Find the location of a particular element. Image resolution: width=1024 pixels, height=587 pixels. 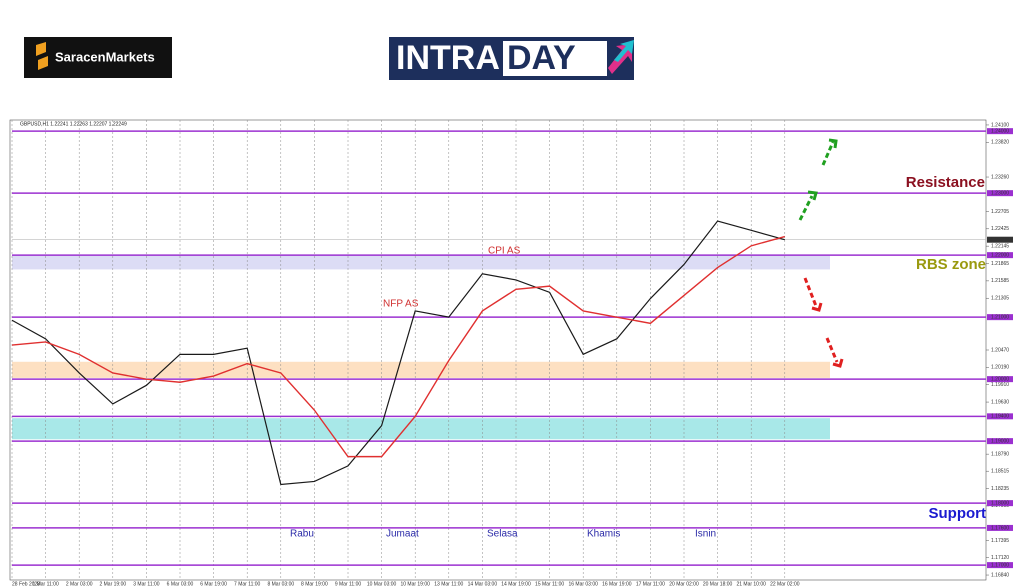

x-tick-label: 16 Mar 03:00 is located at coordinates (583, 584).